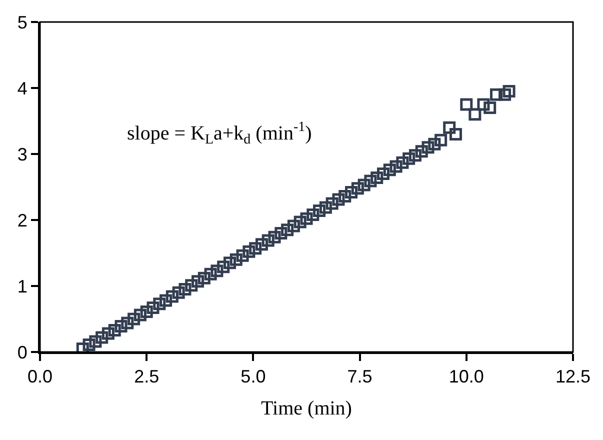 The image size is (603, 440). What do you see at coordinates (22, 22) in the screenshot?
I see `y-tick-label: 5` at bounding box center [22, 22].